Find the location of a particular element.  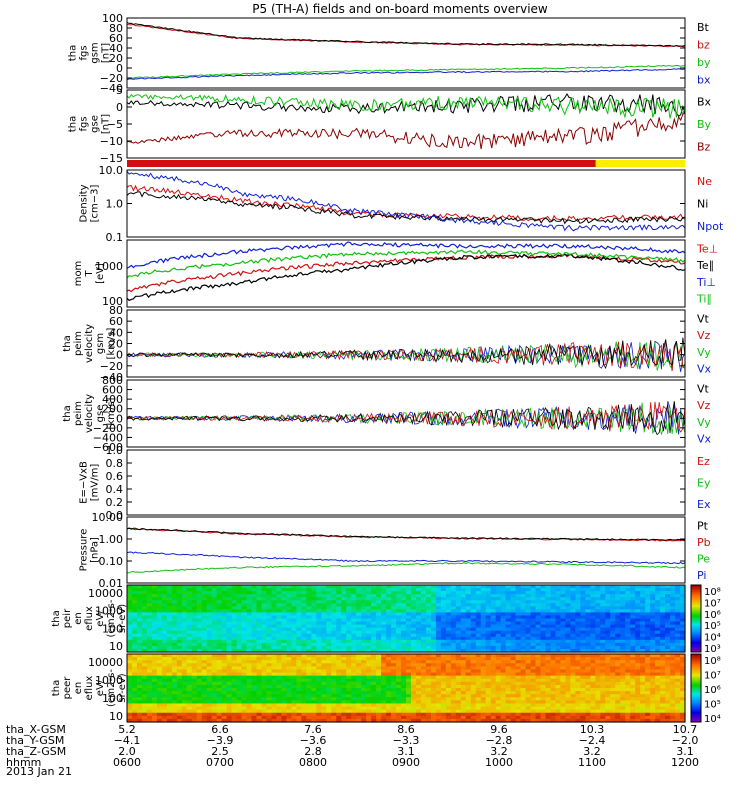

panel-fgs-gse-tick: −15 is located at coordinates (111, 158).